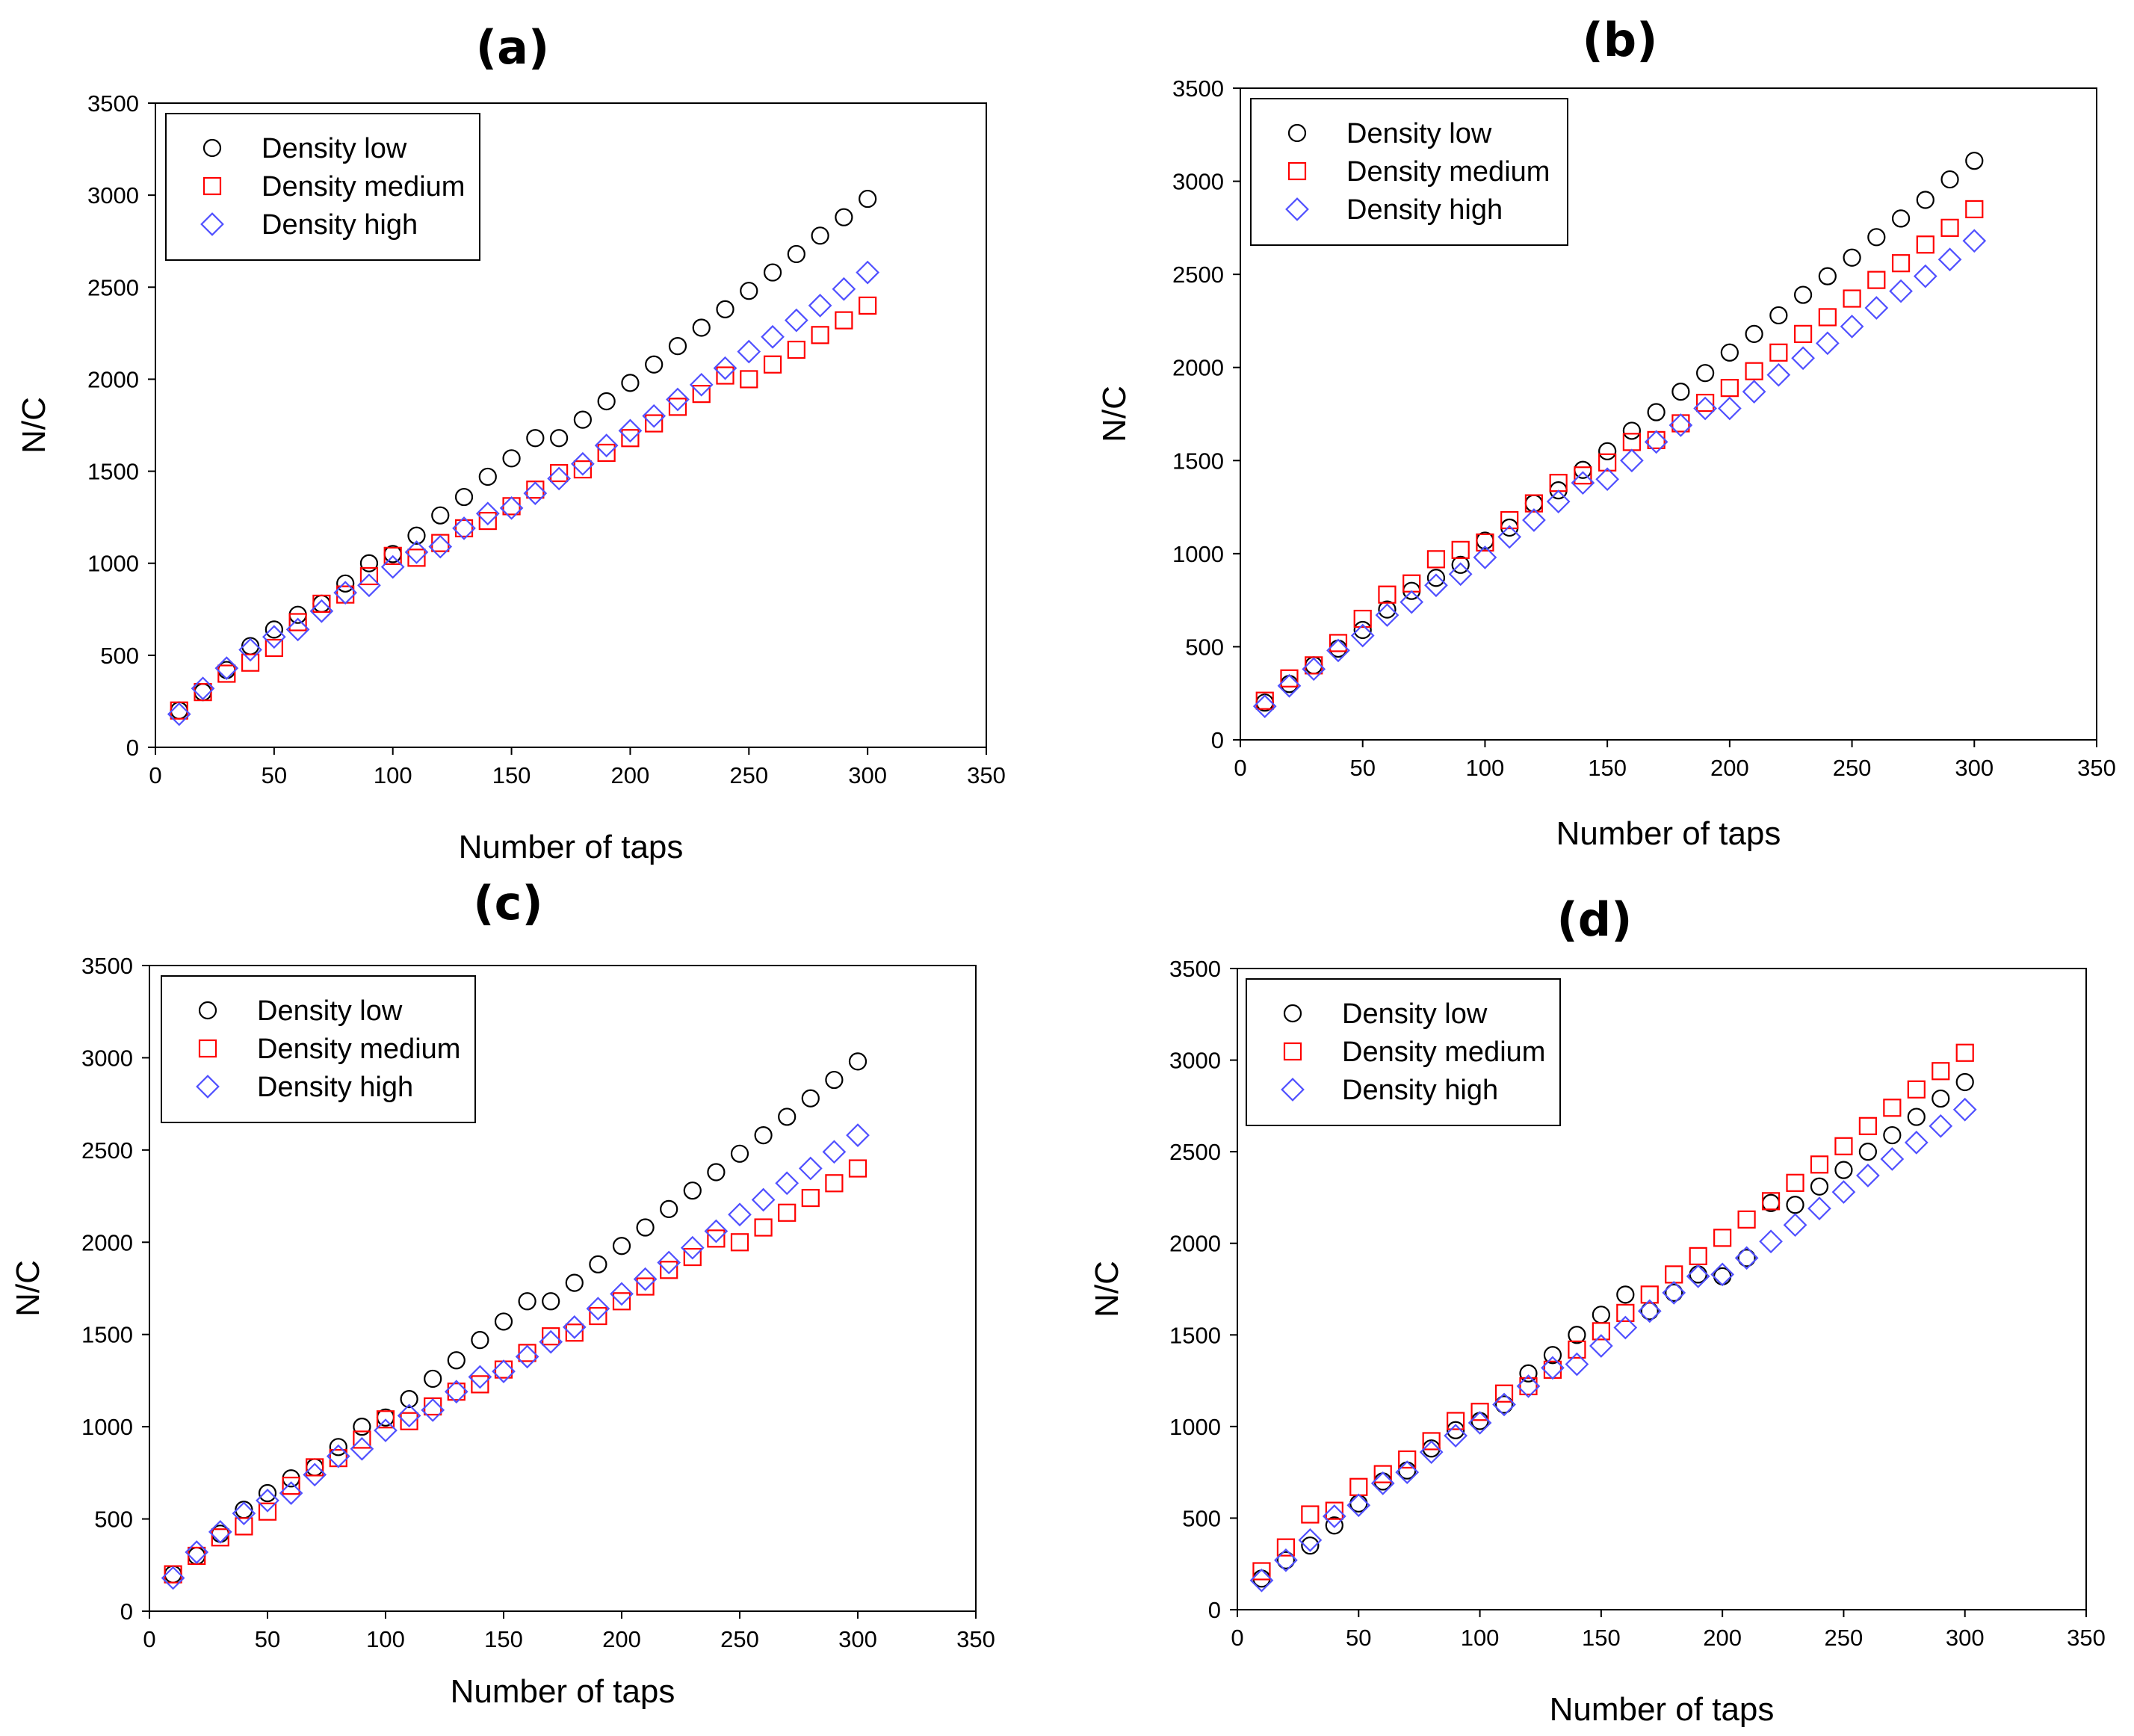 Image resolution: width=2134 pixels, height=1736 pixels. I want to click on x-tick-label: 150, so click(511, 775).